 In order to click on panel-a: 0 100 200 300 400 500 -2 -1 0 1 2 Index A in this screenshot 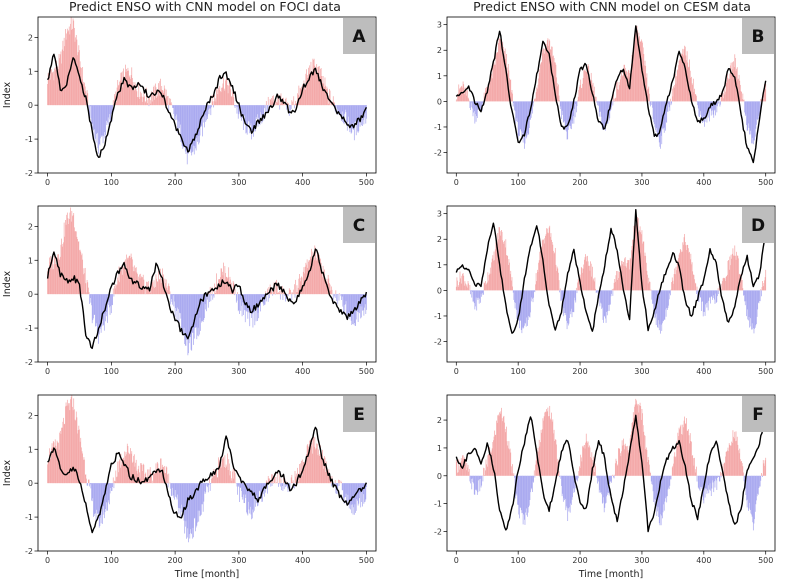, I will do `click(189, 101)`.